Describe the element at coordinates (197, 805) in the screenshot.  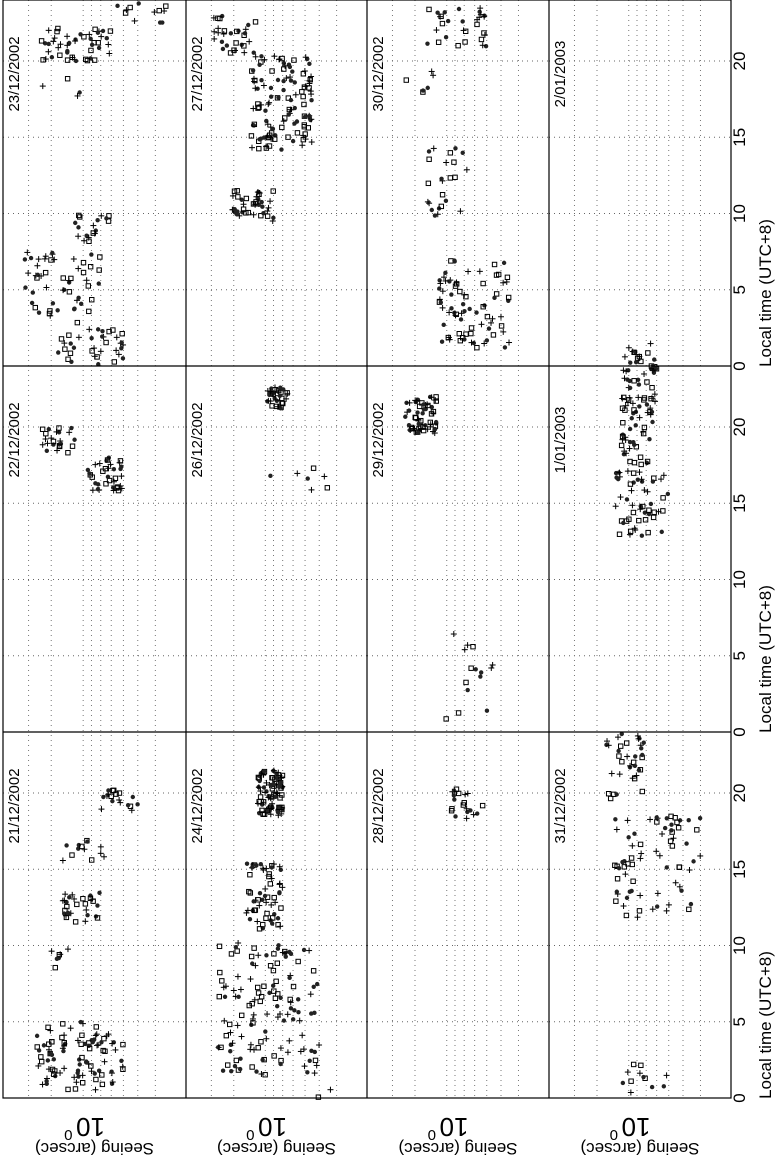
I see `panel-date-label: 24/12/2002` at that location.